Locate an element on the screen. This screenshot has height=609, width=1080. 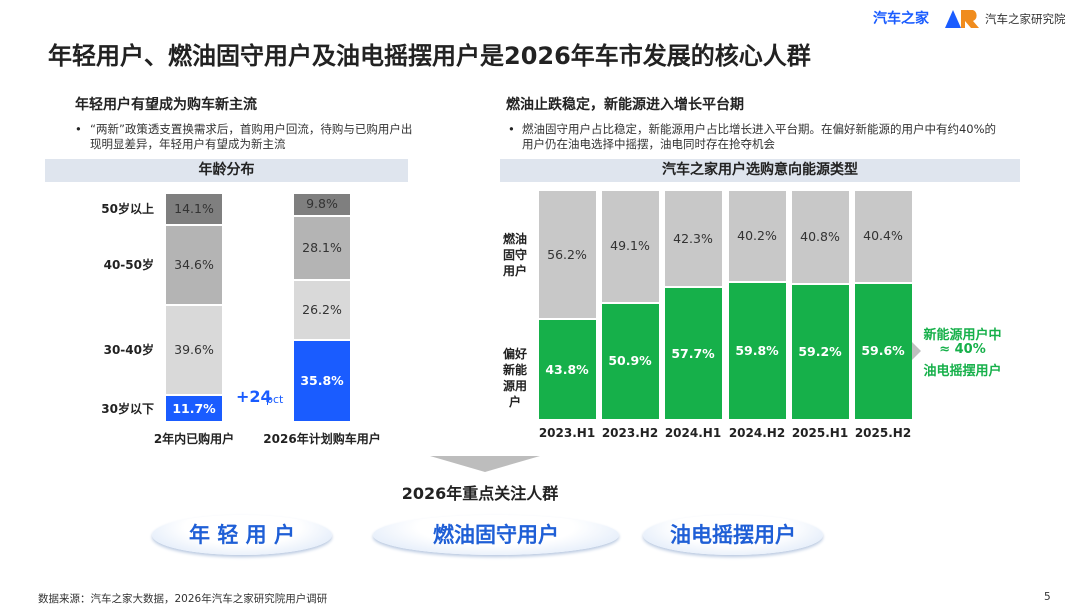
source: 数据来源：汽车之家大数据，2026年汽车之家研究院用户调研 is located at coordinates (183, 599).